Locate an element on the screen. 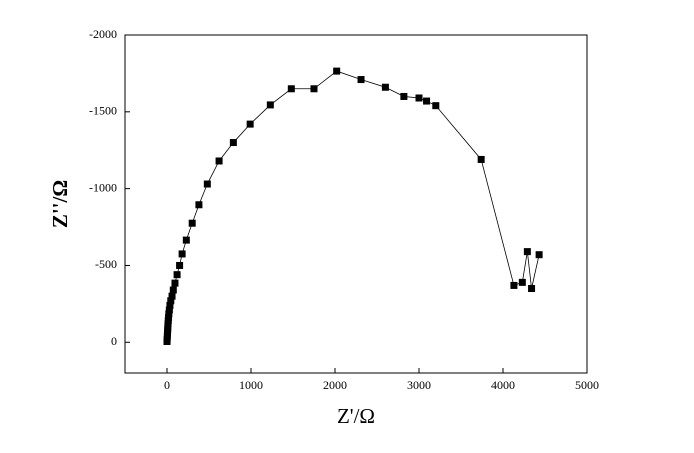 The image size is (694, 453). y-tick-label: -1500 is located at coordinates (103, 111).